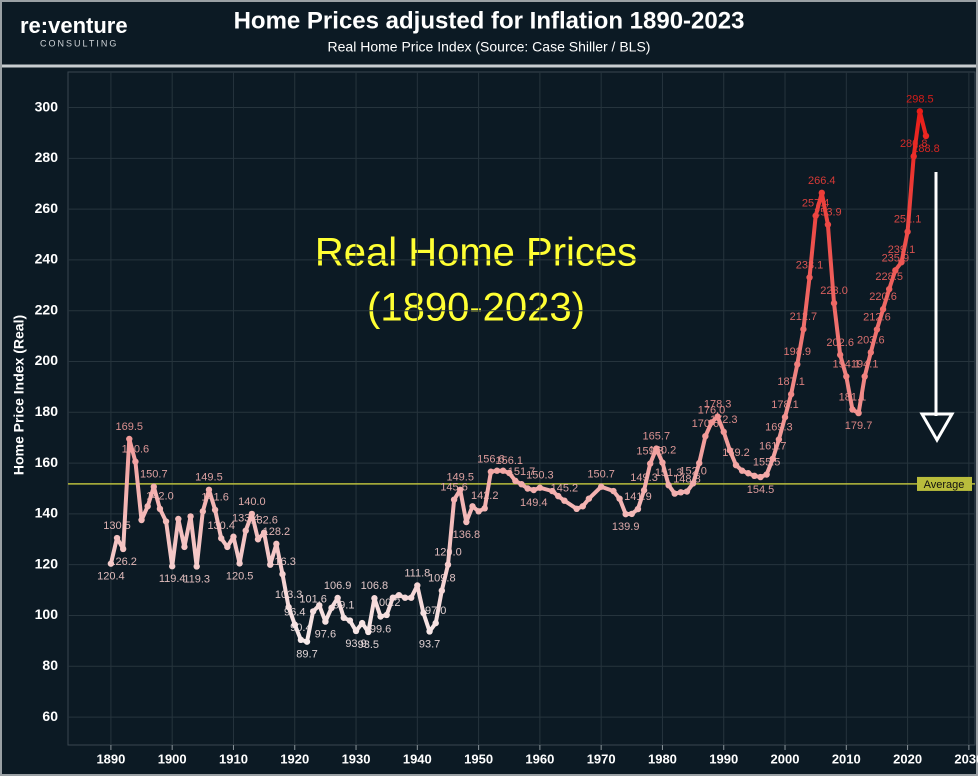 The image size is (978, 776). Describe the element at coordinates (937, 428) in the screenshot. I see `arrow-head` at that location.